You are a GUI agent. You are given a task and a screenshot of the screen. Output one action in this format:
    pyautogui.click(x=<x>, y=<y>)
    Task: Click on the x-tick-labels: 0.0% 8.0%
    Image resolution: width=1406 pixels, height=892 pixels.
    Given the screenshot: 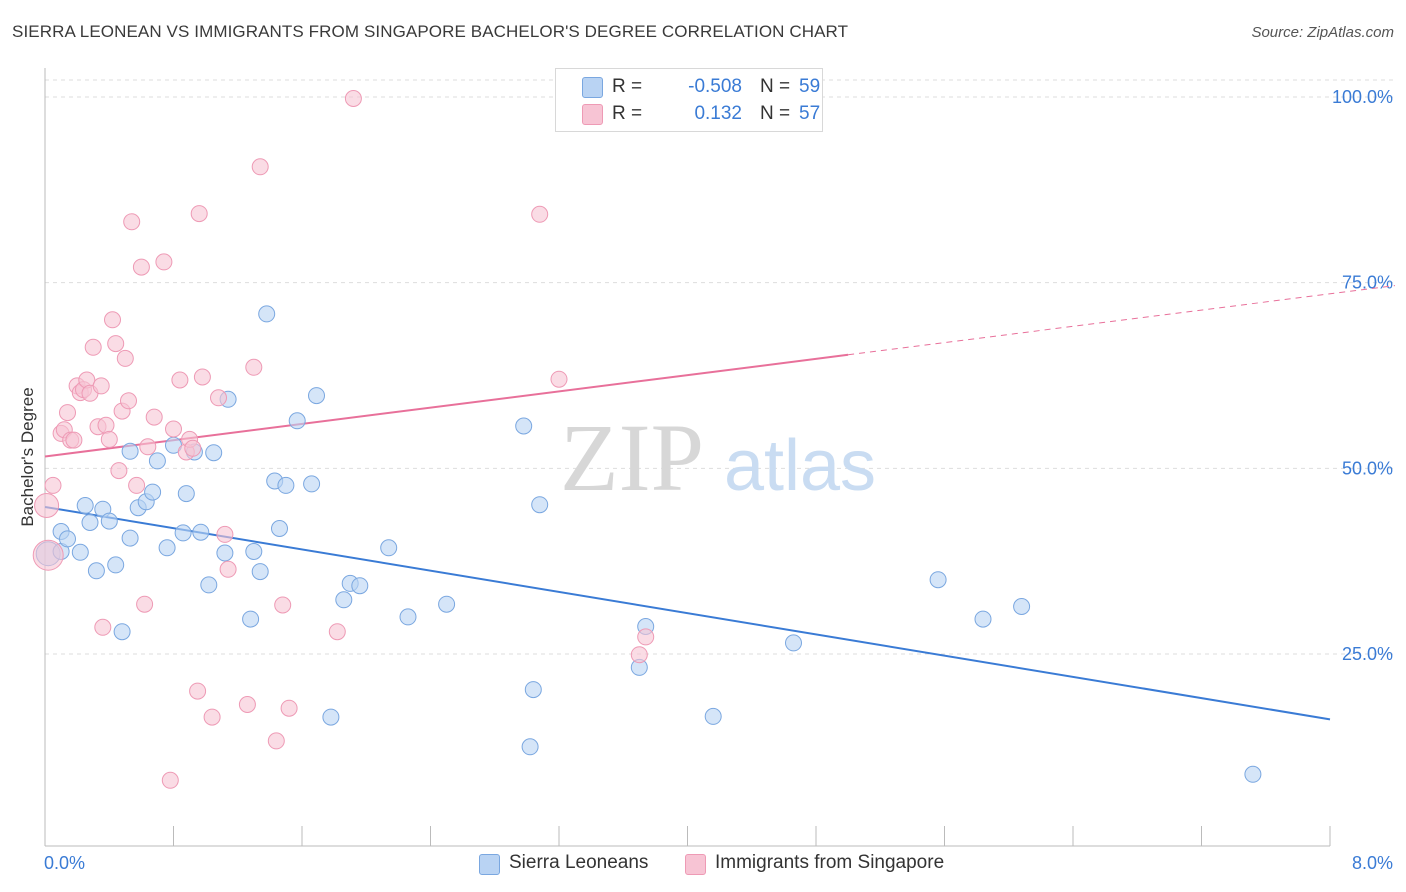 What is the action you would take?
    pyautogui.click(x=718, y=863)
    